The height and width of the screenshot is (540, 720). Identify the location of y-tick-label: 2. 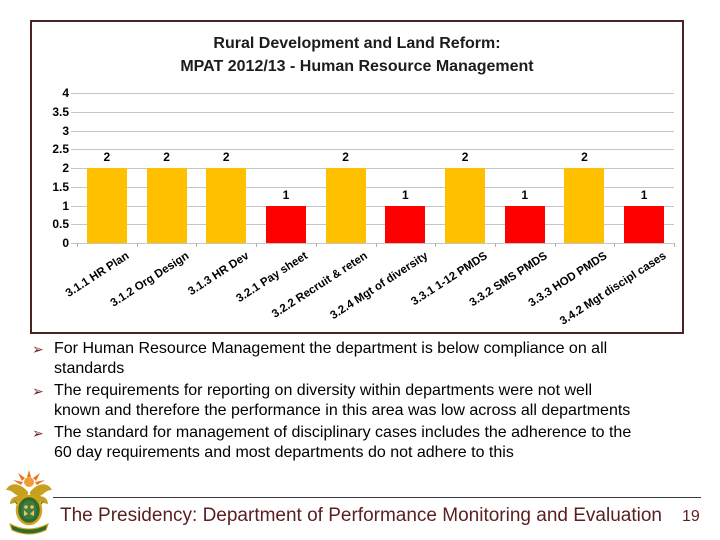
(65, 168).